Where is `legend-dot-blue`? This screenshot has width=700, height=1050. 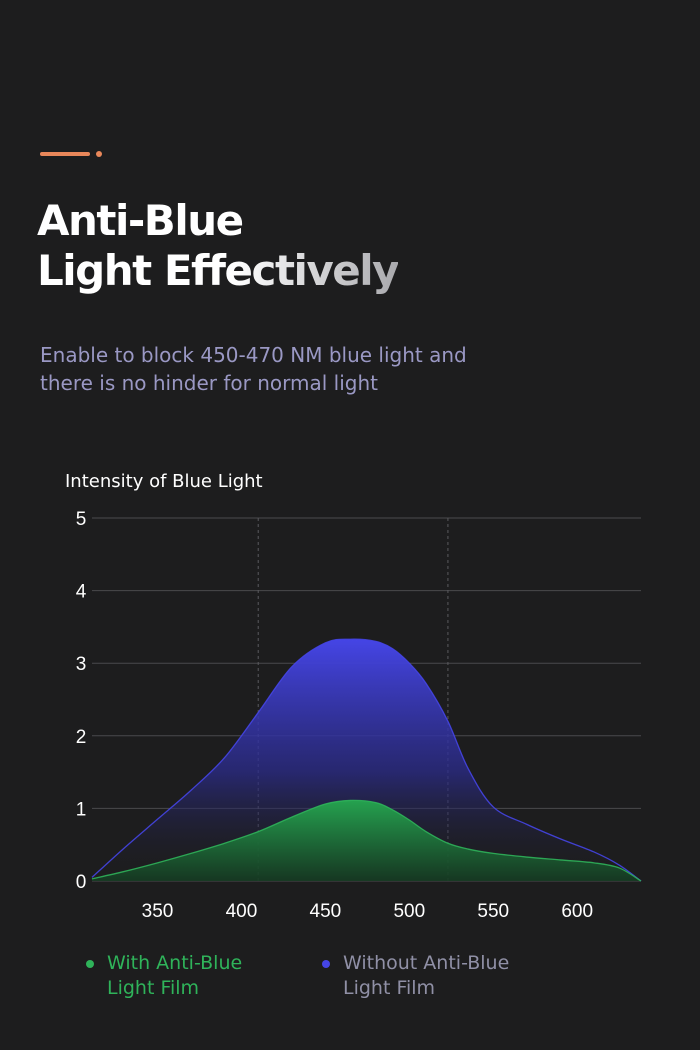 legend-dot-blue is located at coordinates (326, 964).